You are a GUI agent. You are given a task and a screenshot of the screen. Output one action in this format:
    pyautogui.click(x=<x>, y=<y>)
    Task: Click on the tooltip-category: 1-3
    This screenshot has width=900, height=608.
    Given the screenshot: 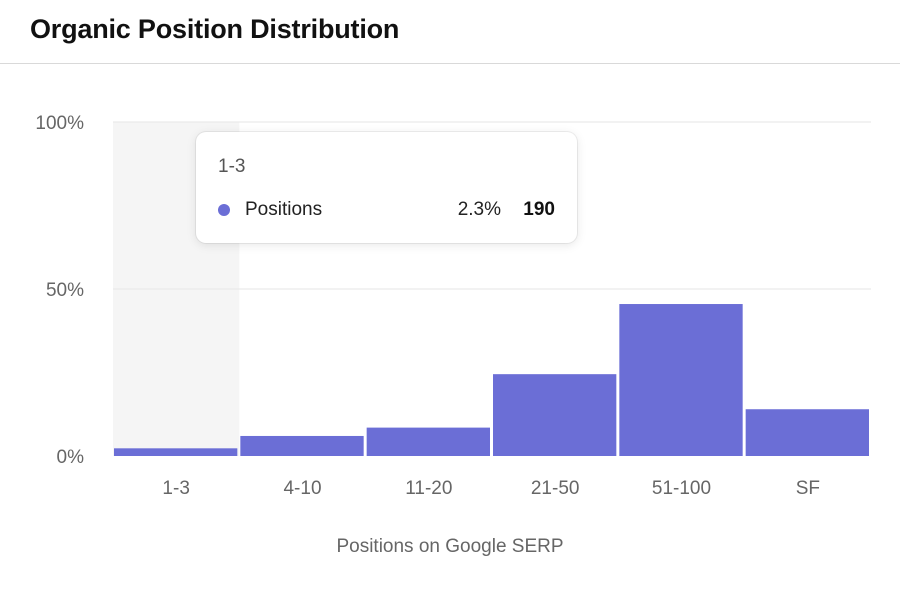 What is the action you would take?
    pyautogui.click(x=232, y=166)
    